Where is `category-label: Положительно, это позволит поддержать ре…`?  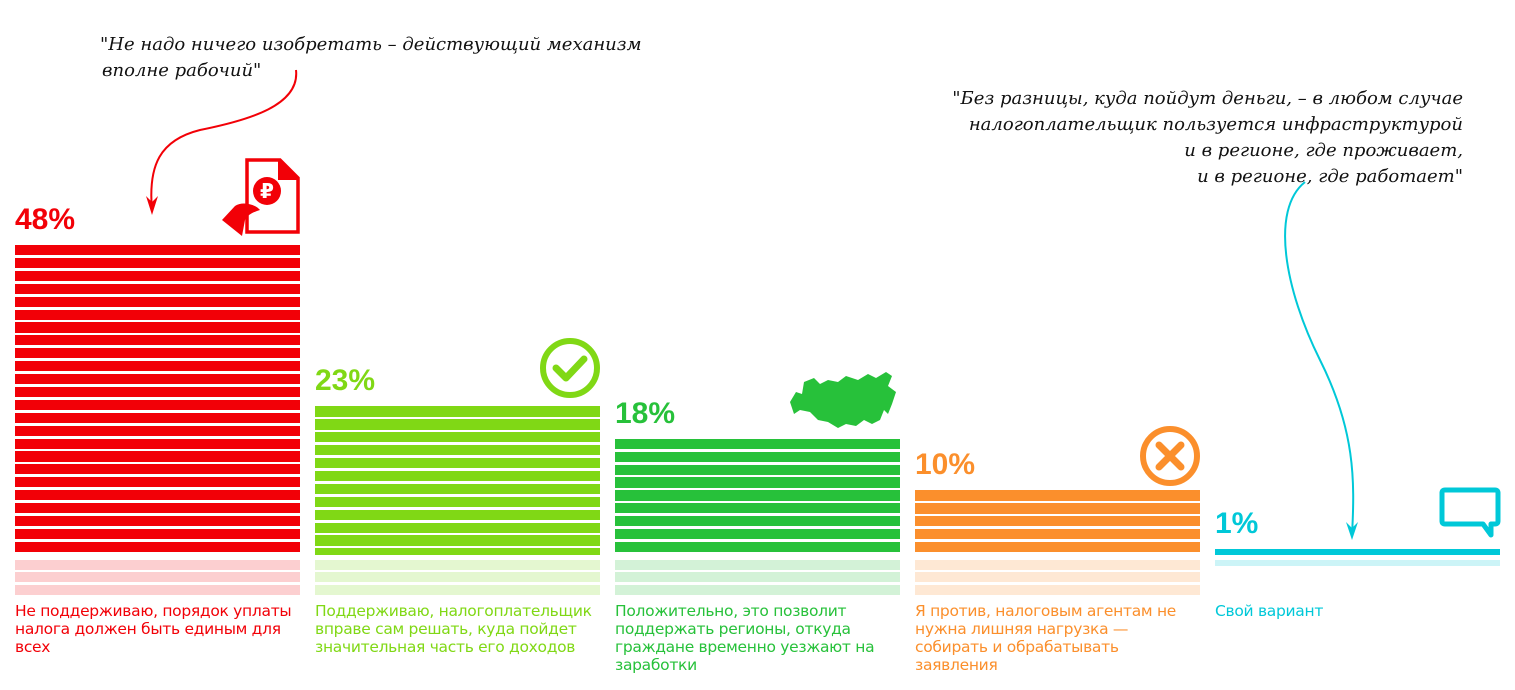
category-label: Положительно, это позволит поддержать ре… is located at coordinates (745, 638).